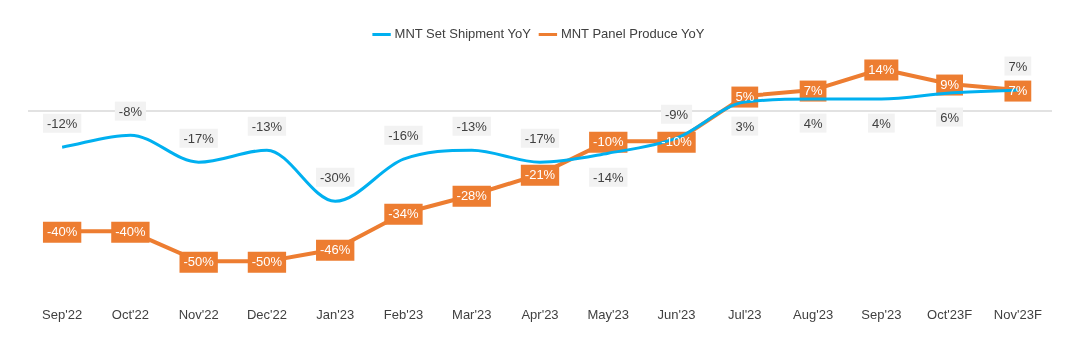  What do you see at coordinates (540, 174) in the screenshot?
I see `data-label: -21%` at bounding box center [540, 174].